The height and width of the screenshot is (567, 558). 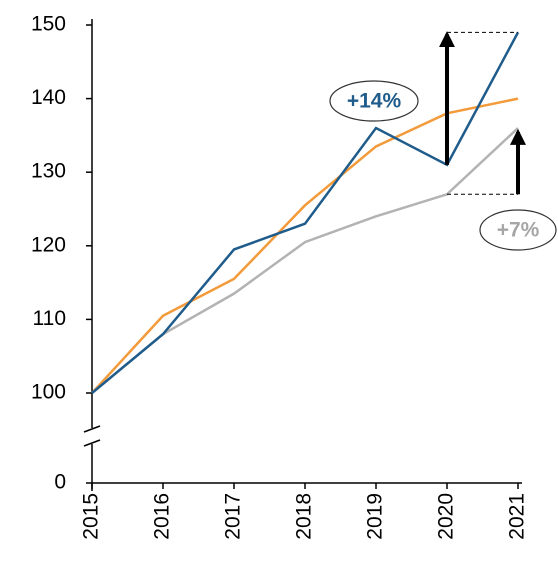 I want to click on x-tick-label: 2018, so click(x=304, y=516).